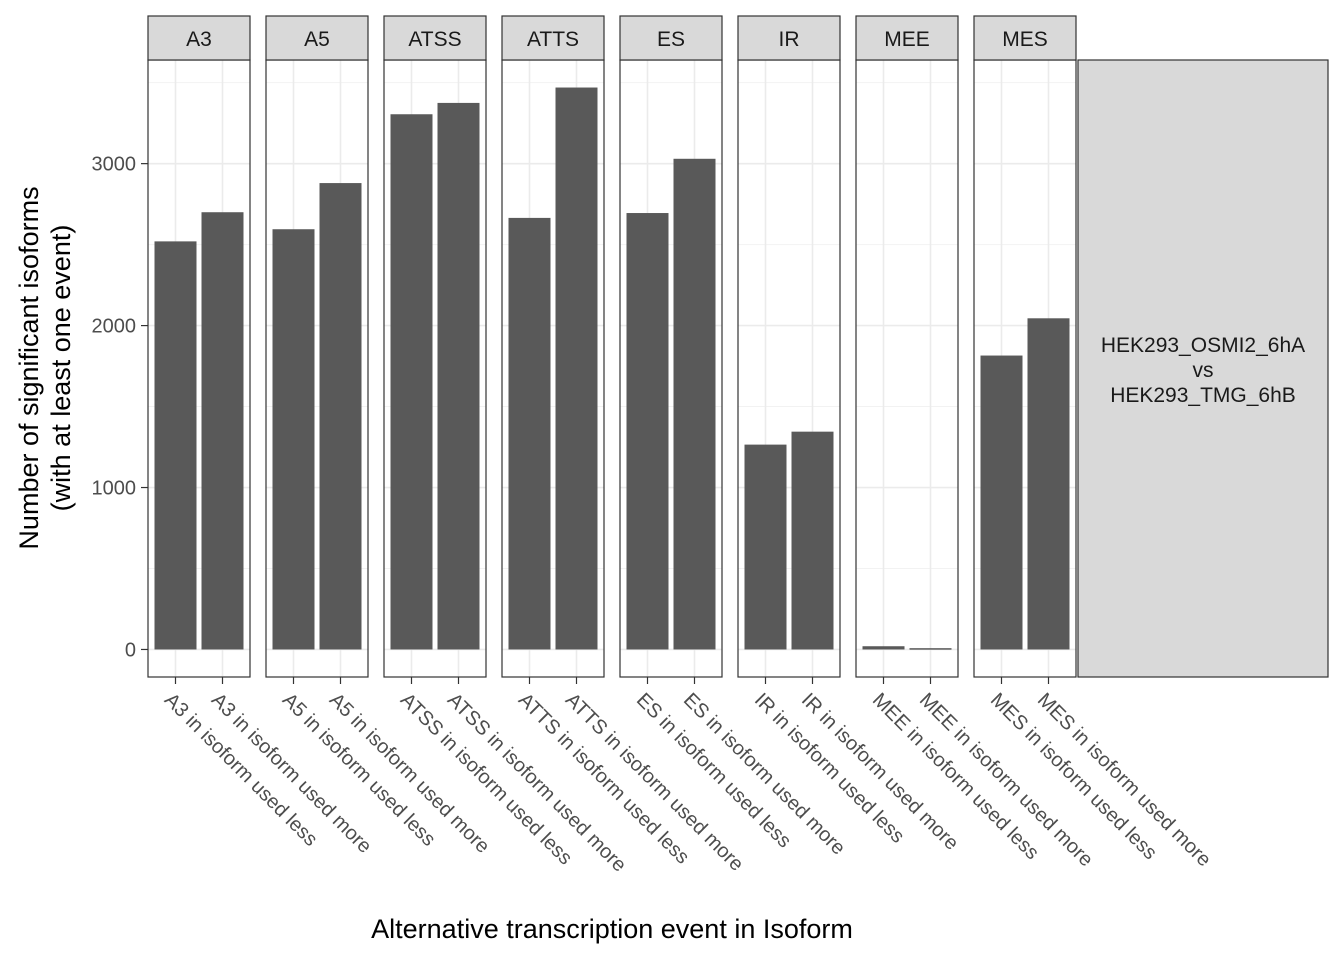 Image resolution: width=1344 pixels, height=960 pixels. I want to click on side-strip-label: vs, so click(1203, 370).